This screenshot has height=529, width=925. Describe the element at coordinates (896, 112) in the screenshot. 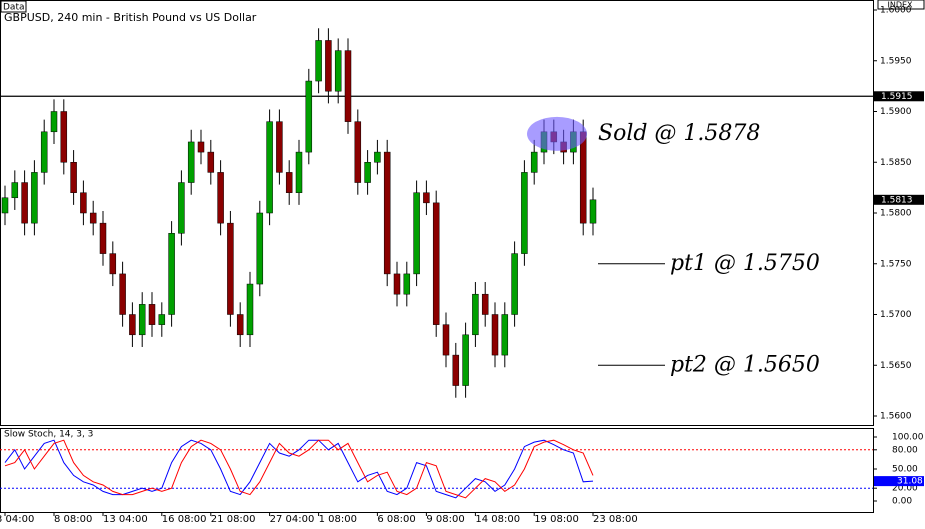

I see `y-tick-label: 1.5900` at that location.